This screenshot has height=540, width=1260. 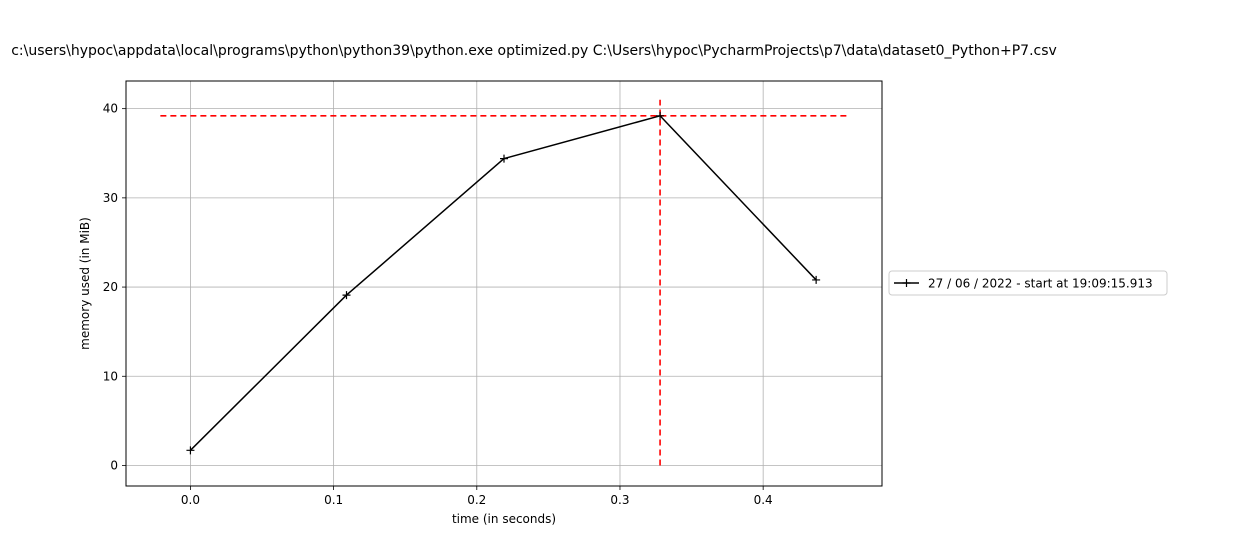 I want to click on x-tick-label: 0.1, so click(x=333, y=500).